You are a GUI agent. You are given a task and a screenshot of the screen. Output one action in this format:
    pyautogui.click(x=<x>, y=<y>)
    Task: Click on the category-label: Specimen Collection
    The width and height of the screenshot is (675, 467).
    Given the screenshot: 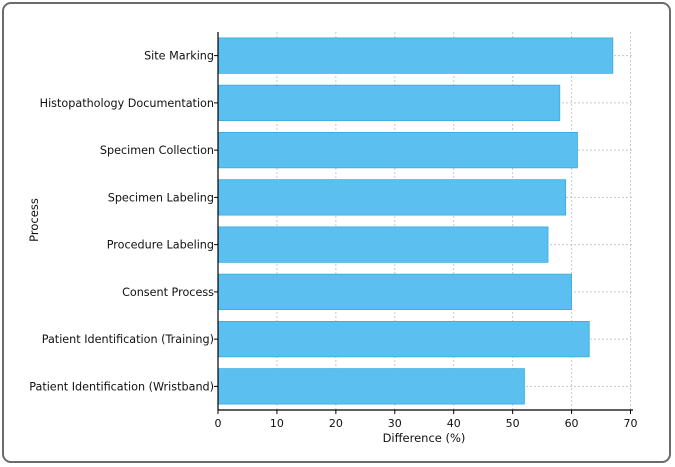 What is the action you would take?
    pyautogui.click(x=157, y=150)
    